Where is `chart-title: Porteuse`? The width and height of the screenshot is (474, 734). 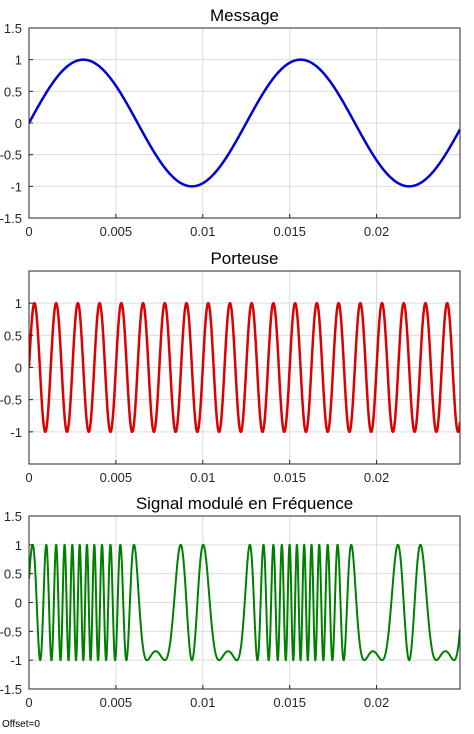 chart-title: Porteuse is located at coordinates (244, 258).